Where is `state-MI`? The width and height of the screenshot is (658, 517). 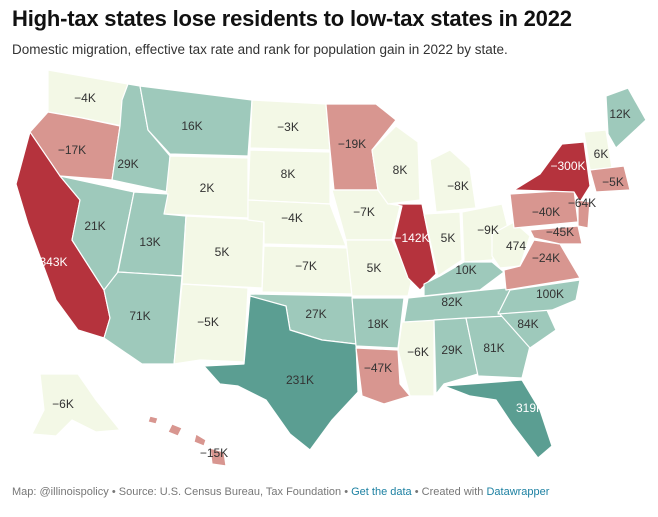
state-MI is located at coordinates (453, 181).